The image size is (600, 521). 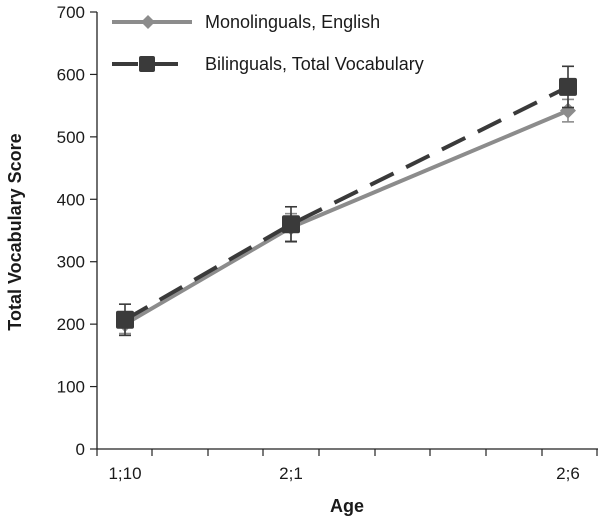 What do you see at coordinates (568, 473) in the screenshot?
I see `x-tick-label: 2;6` at bounding box center [568, 473].